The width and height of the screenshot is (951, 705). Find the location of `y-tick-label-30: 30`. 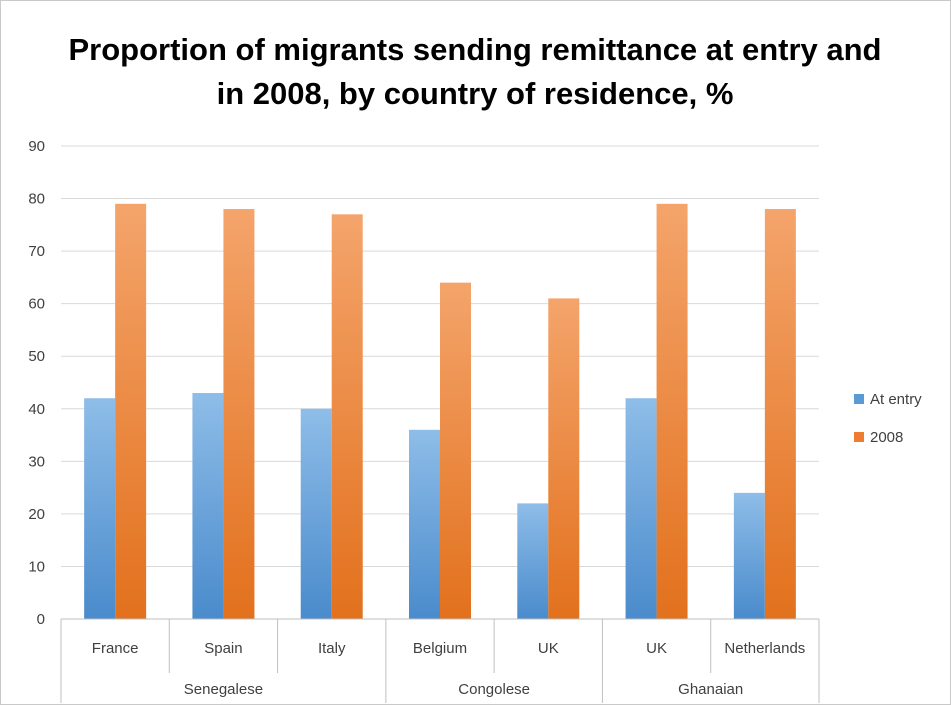

y-tick-label-30: 30 is located at coordinates (36, 461).